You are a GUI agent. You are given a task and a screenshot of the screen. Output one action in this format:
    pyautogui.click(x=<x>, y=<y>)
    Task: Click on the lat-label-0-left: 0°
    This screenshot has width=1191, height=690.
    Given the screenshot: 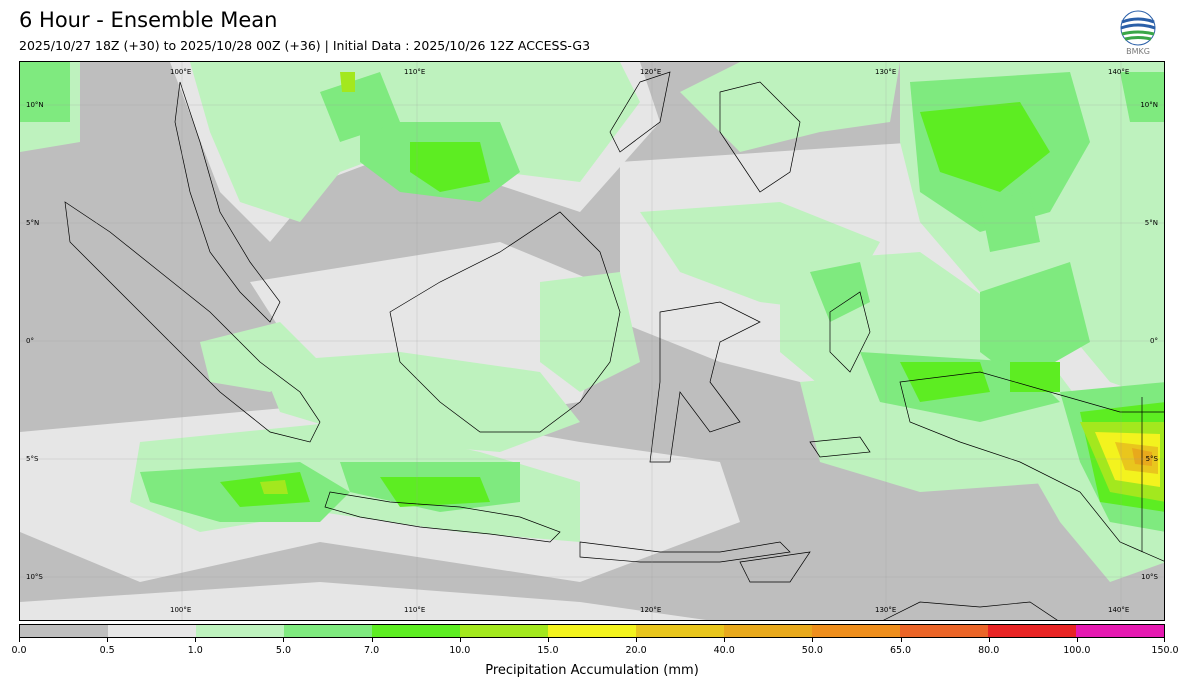 What is the action you would take?
    pyautogui.click(x=30, y=341)
    